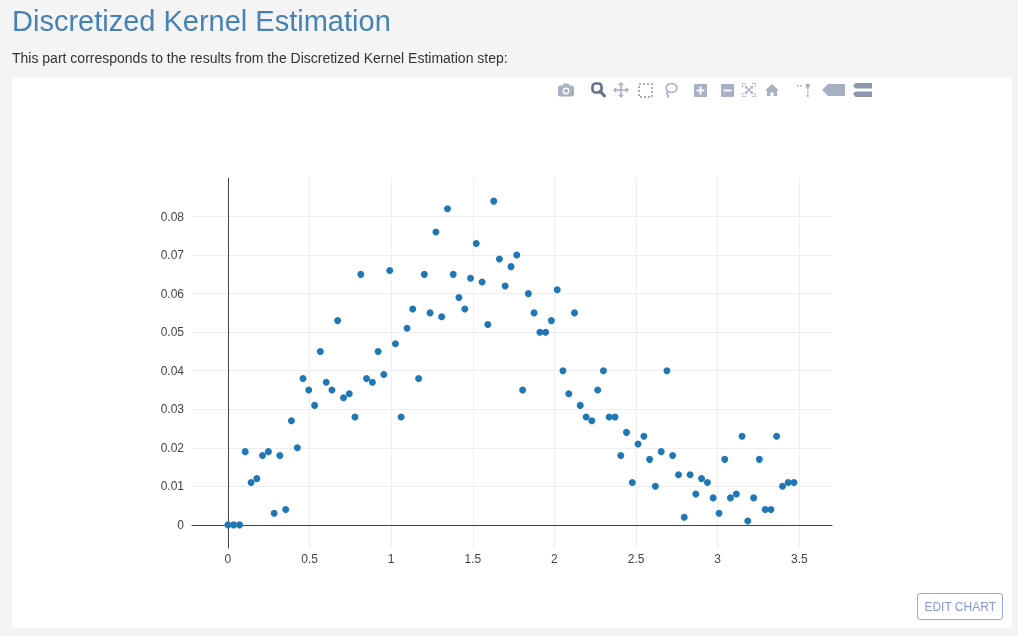 This screenshot has width=1018, height=636. I want to click on x-tick-label: 0, so click(228, 559).